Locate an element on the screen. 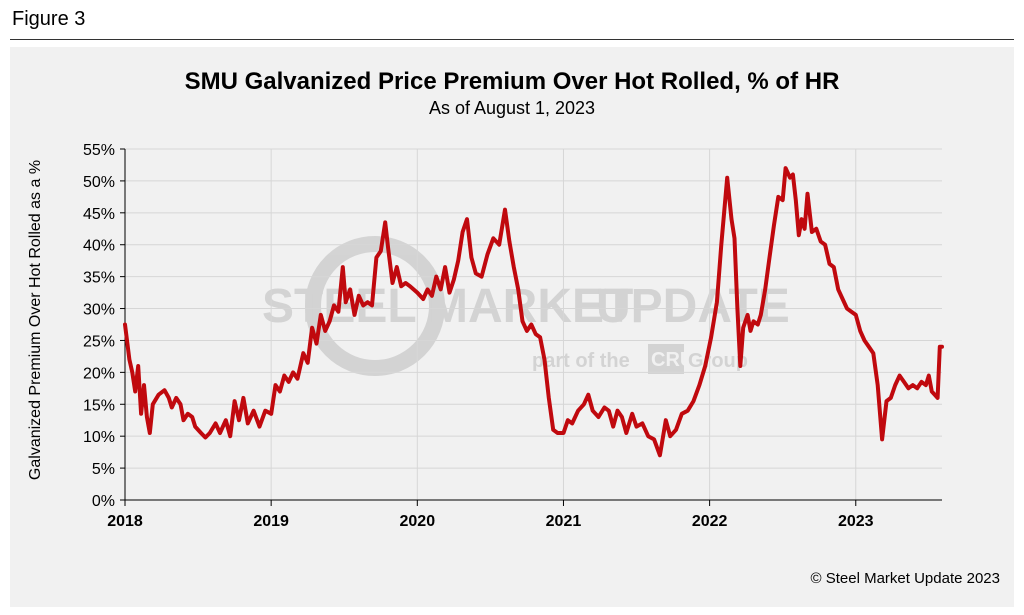  y-tick-label: 40% is located at coordinates (99, 246).